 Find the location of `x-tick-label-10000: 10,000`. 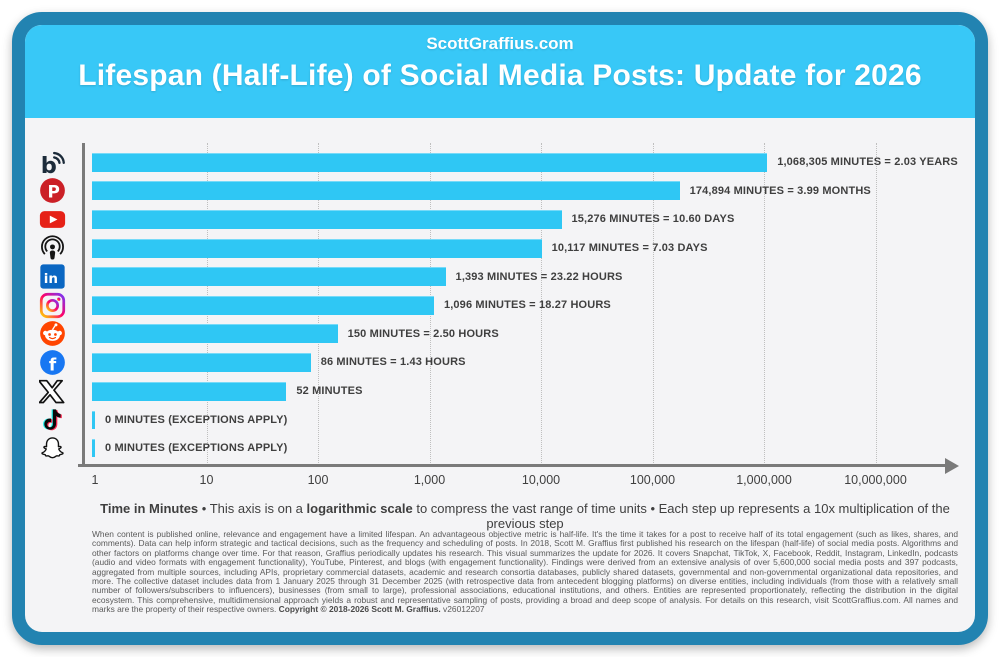

x-tick-label-10000: 10,000 is located at coordinates (541, 480).